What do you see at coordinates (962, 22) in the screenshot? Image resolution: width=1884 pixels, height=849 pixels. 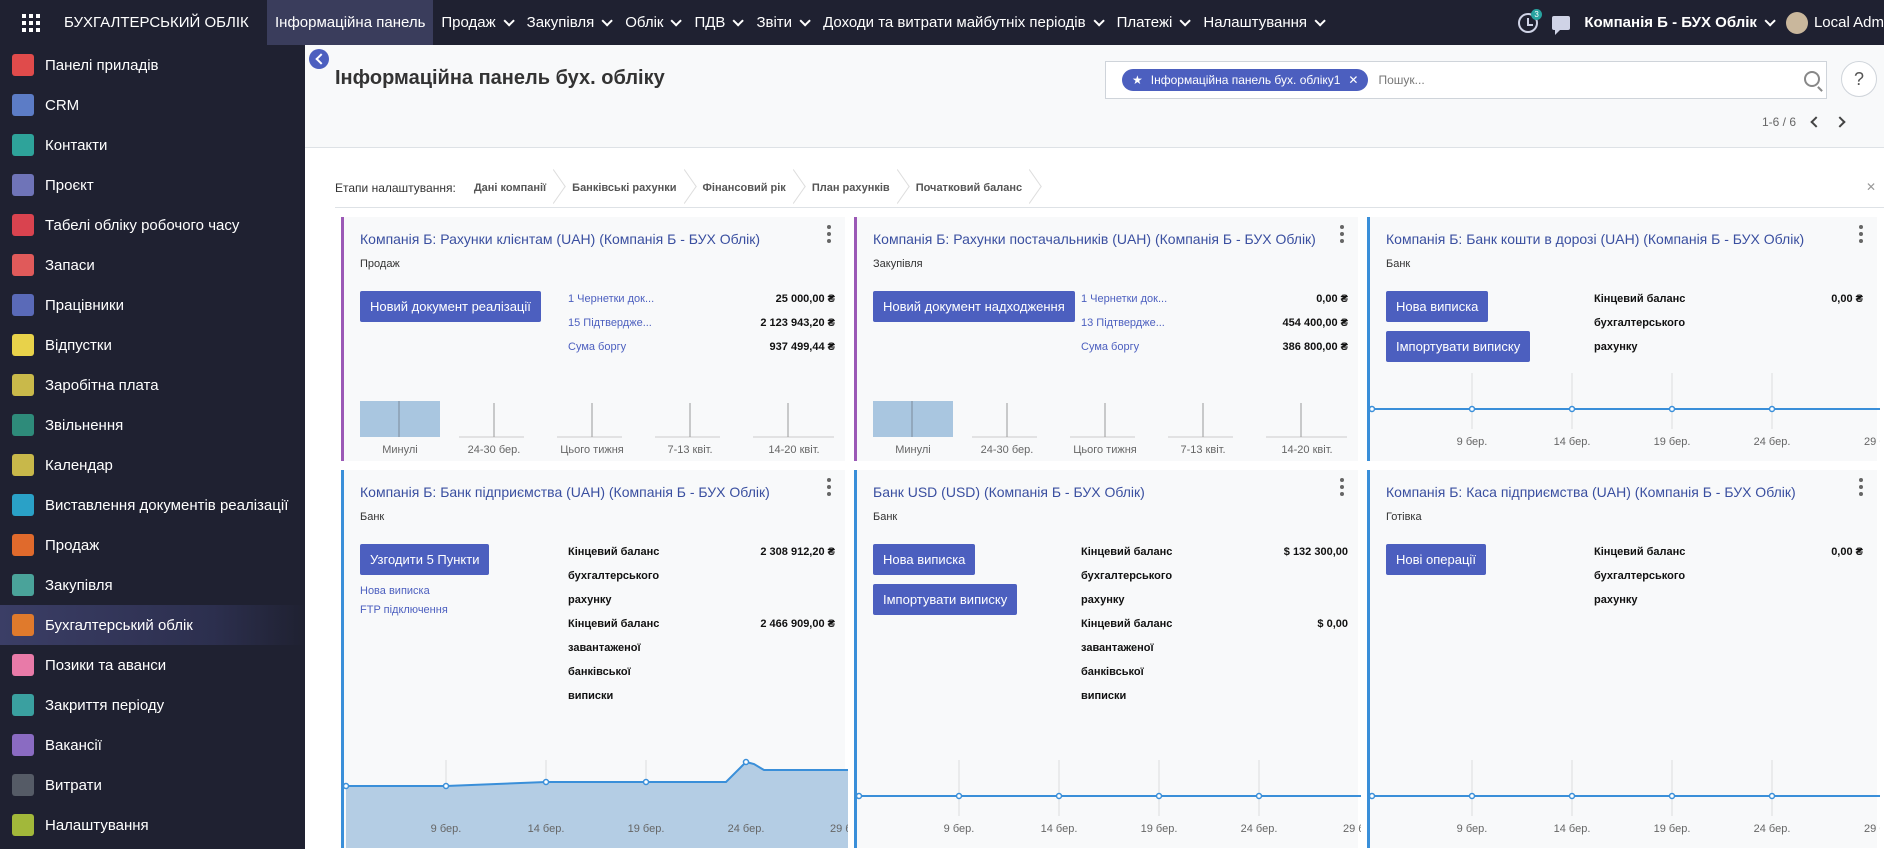 I see `menu-deferred: Доходи та витрати майбутніх періодів` at bounding box center [962, 22].